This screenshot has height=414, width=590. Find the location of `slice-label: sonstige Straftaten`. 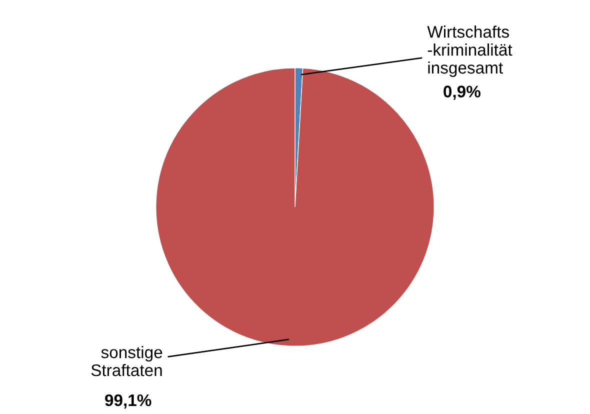

slice-label: sonstige Straftaten is located at coordinates (126, 361).